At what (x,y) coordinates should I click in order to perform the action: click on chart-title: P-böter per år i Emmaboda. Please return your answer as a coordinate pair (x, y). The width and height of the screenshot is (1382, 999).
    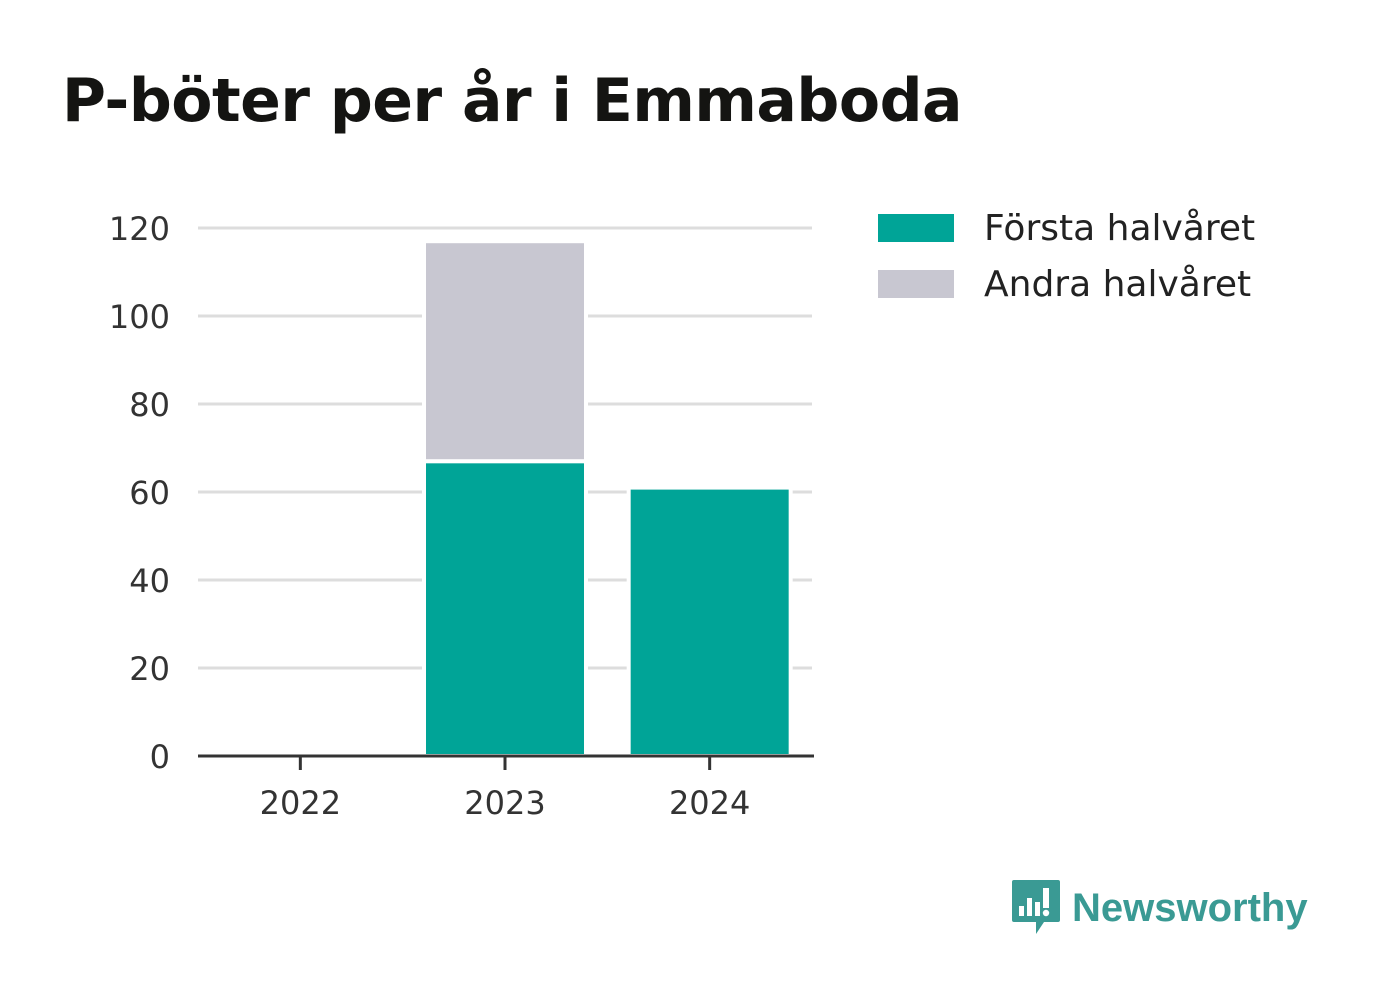
    Looking at the image, I should click on (512, 101).